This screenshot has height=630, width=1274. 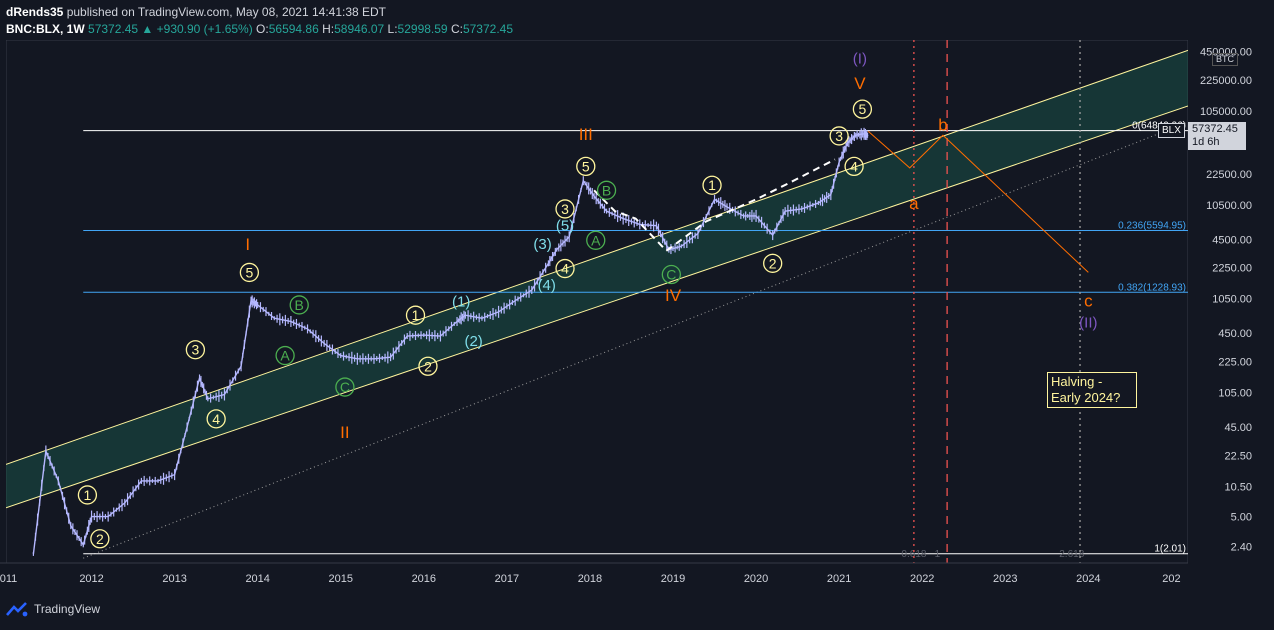 I want to click on last-price-tag: 57372.45 1d 6h, so click(x=1217, y=136).